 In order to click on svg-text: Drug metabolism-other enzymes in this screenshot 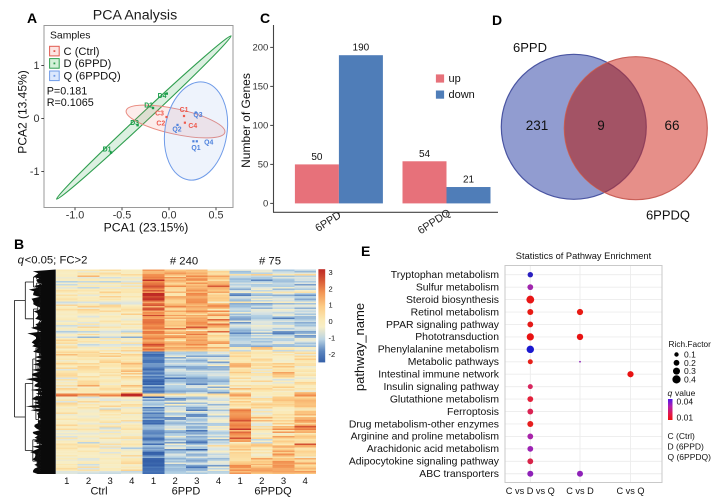, I will do `click(424, 424)`.